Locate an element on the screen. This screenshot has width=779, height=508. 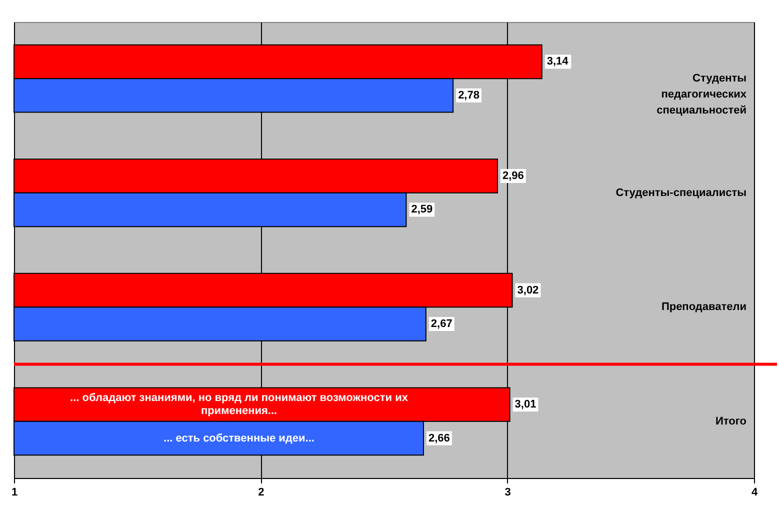
x-tick-label: 2 is located at coordinates (261, 492).